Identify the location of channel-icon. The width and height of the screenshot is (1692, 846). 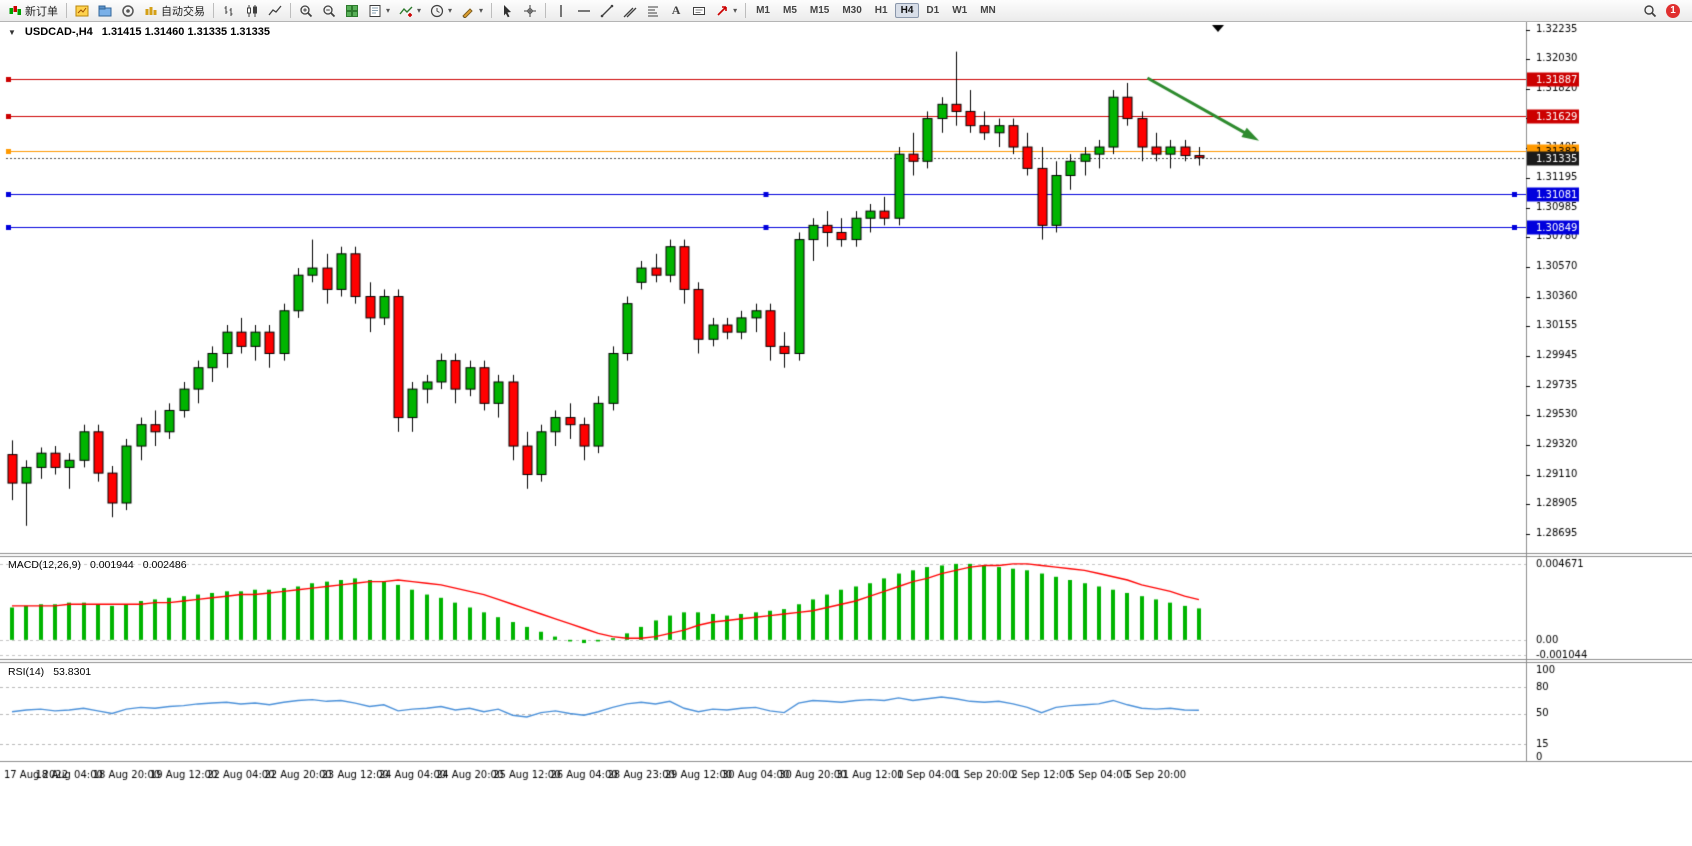
(630, 12).